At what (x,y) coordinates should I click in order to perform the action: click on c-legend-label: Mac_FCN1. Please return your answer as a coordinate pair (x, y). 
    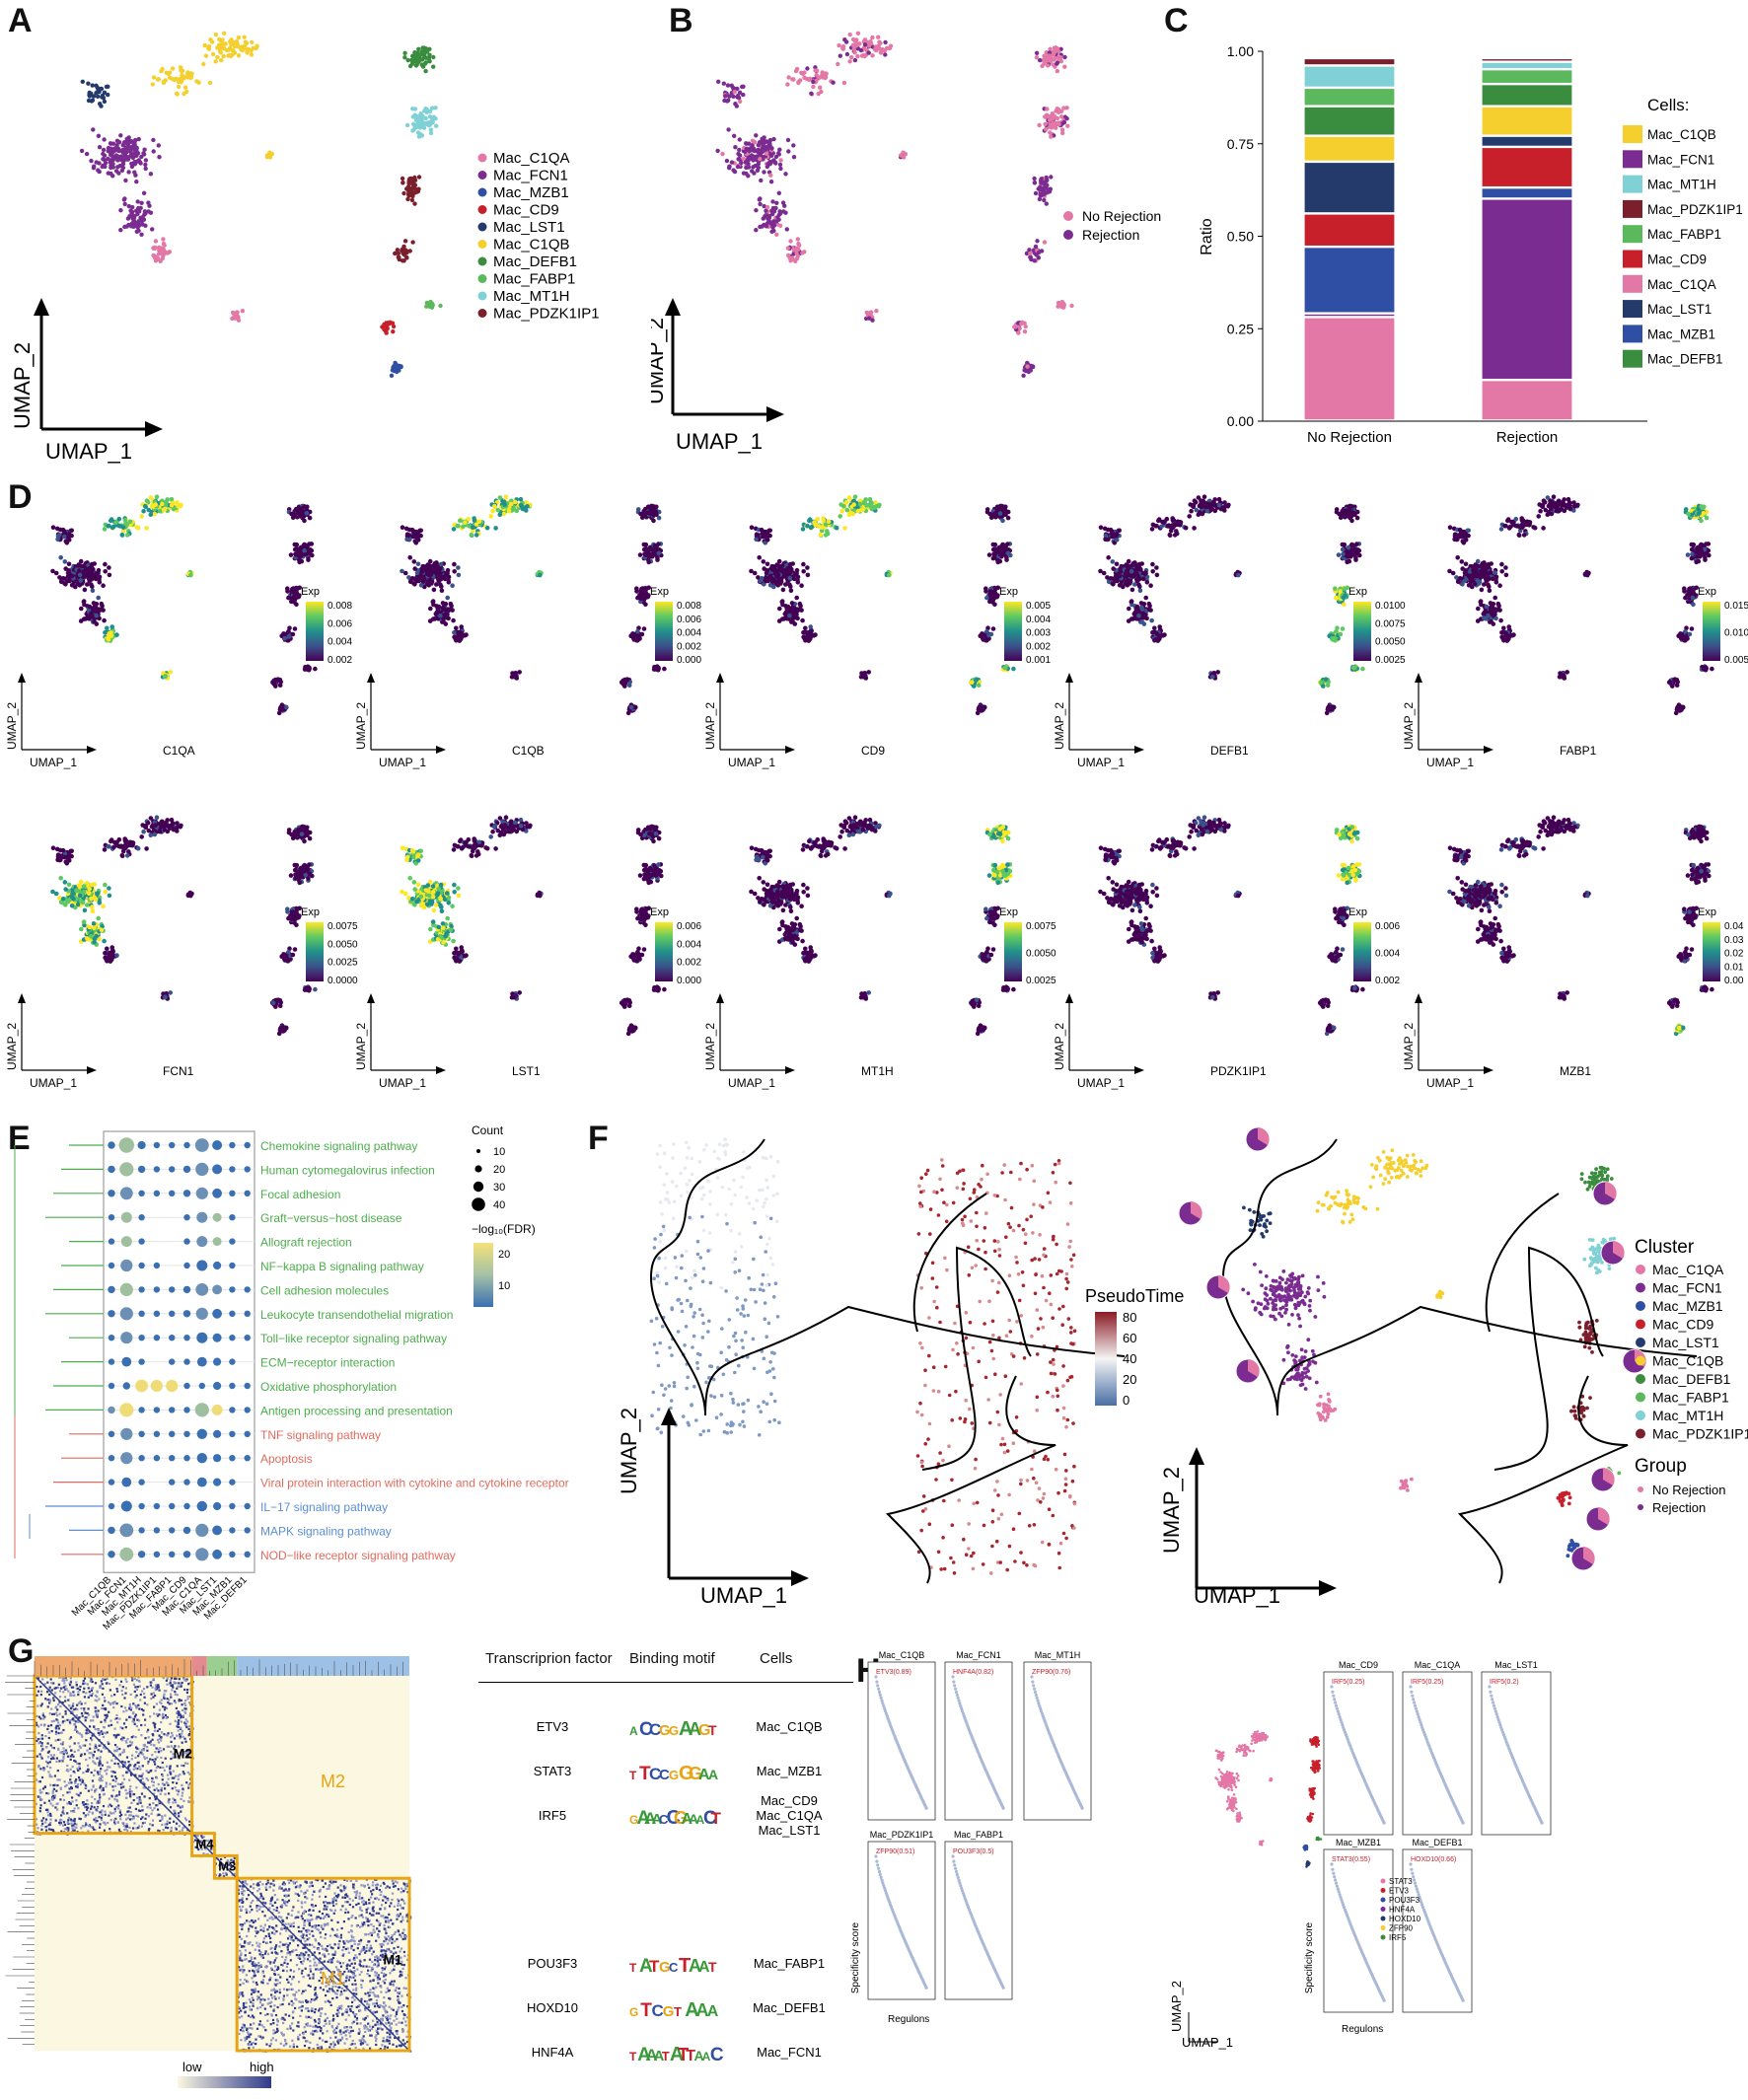
    Looking at the image, I should click on (1680, 159).